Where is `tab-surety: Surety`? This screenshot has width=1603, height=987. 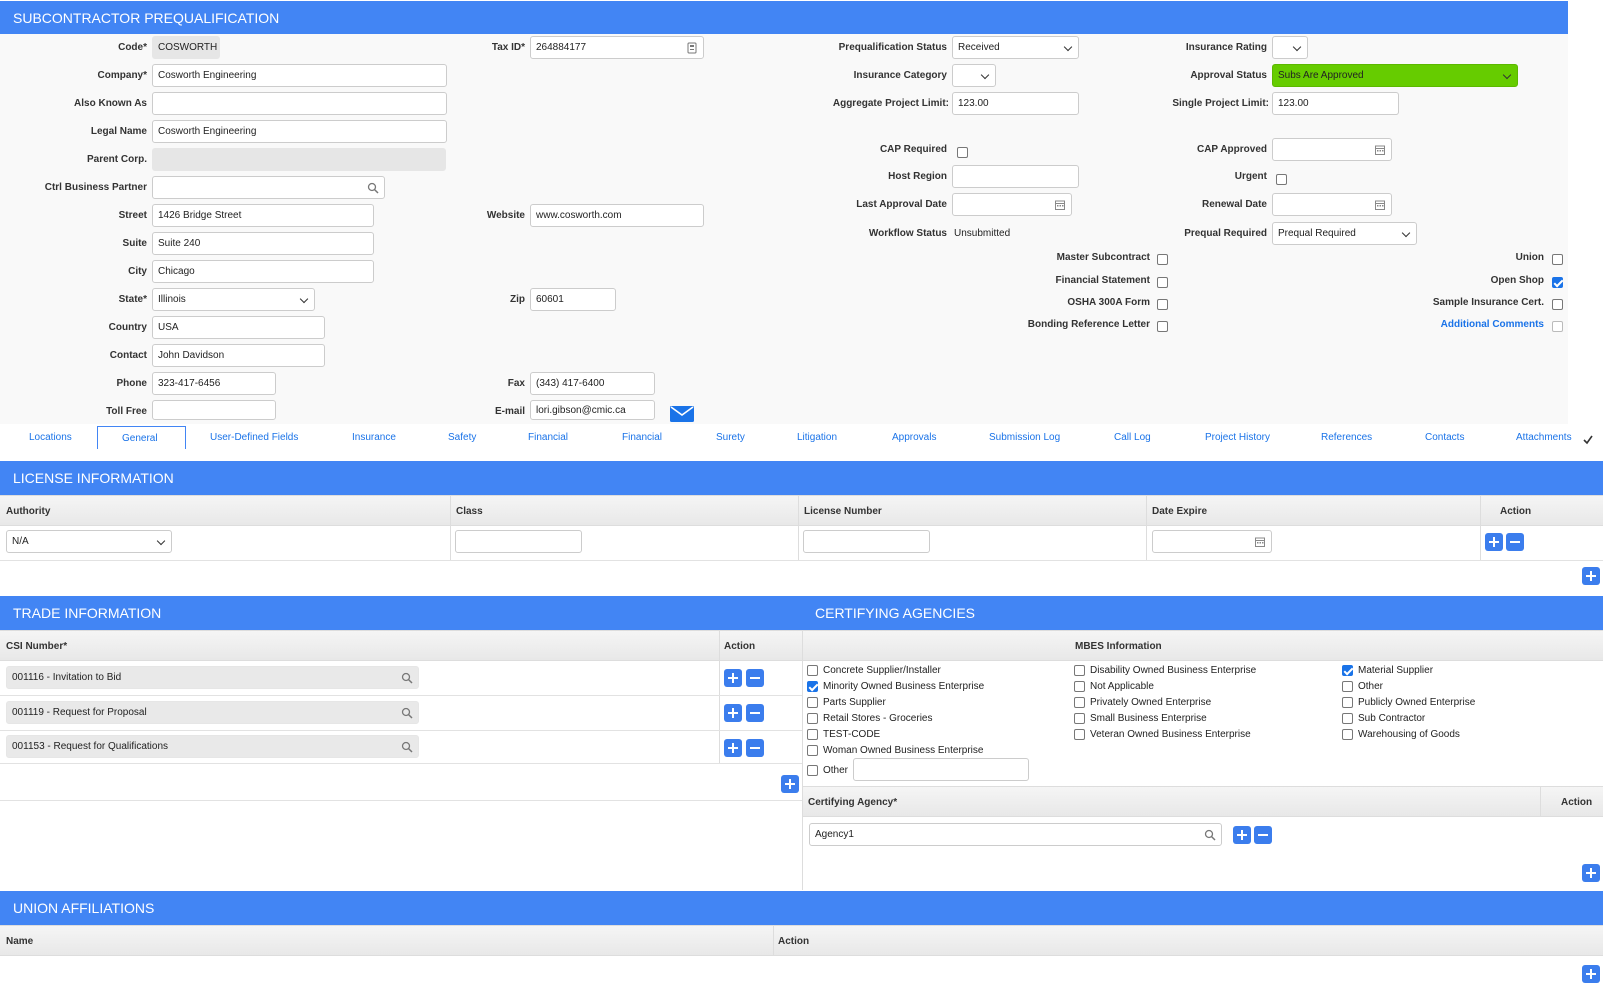 tab-surety: Surety is located at coordinates (730, 437).